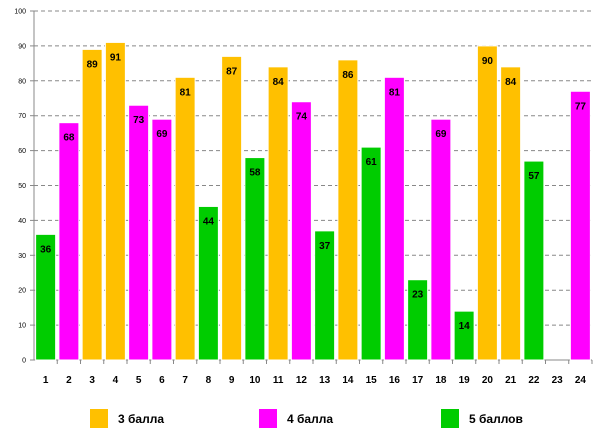 The height and width of the screenshot is (442, 600). What do you see at coordinates (209, 380) in the screenshot?
I see `x-tick-label: 8` at bounding box center [209, 380].